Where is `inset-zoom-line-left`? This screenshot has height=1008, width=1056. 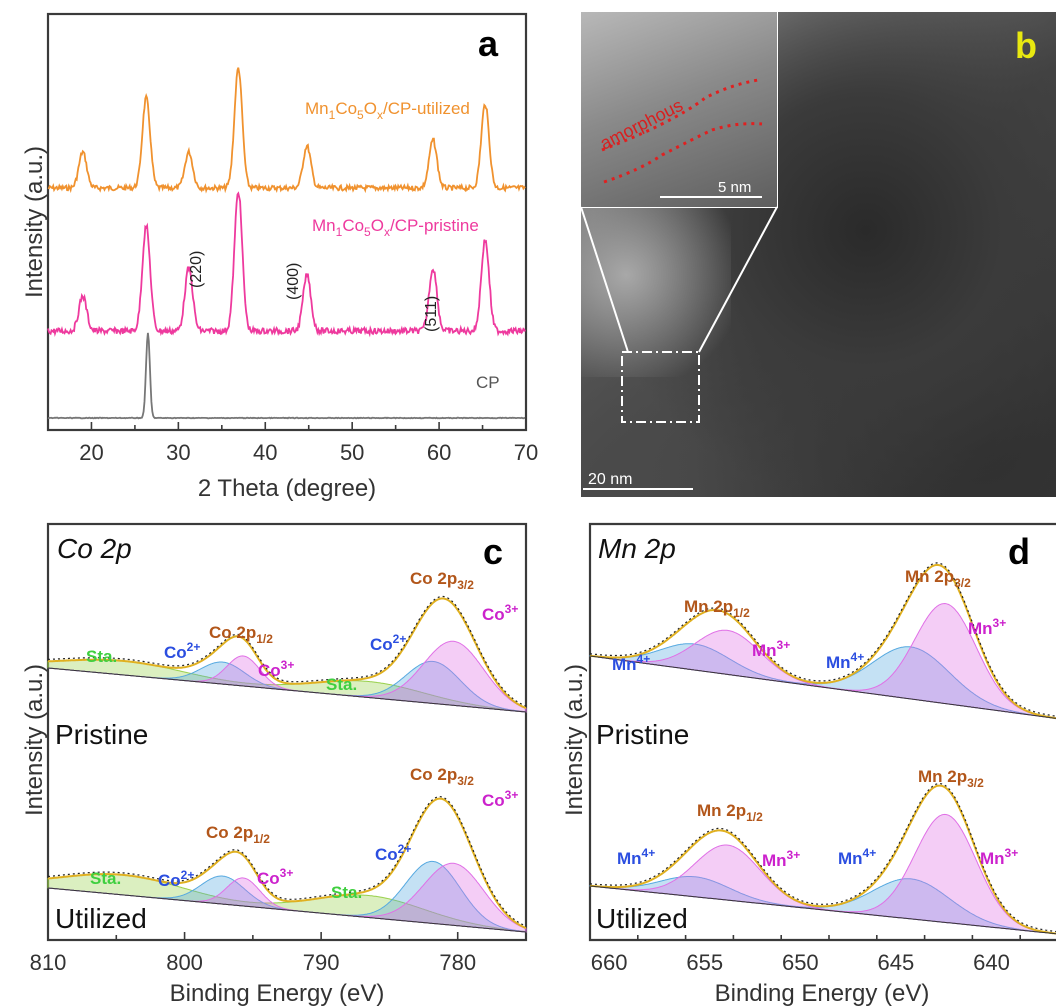 inset-zoom-line-left is located at coordinates (604, 279).